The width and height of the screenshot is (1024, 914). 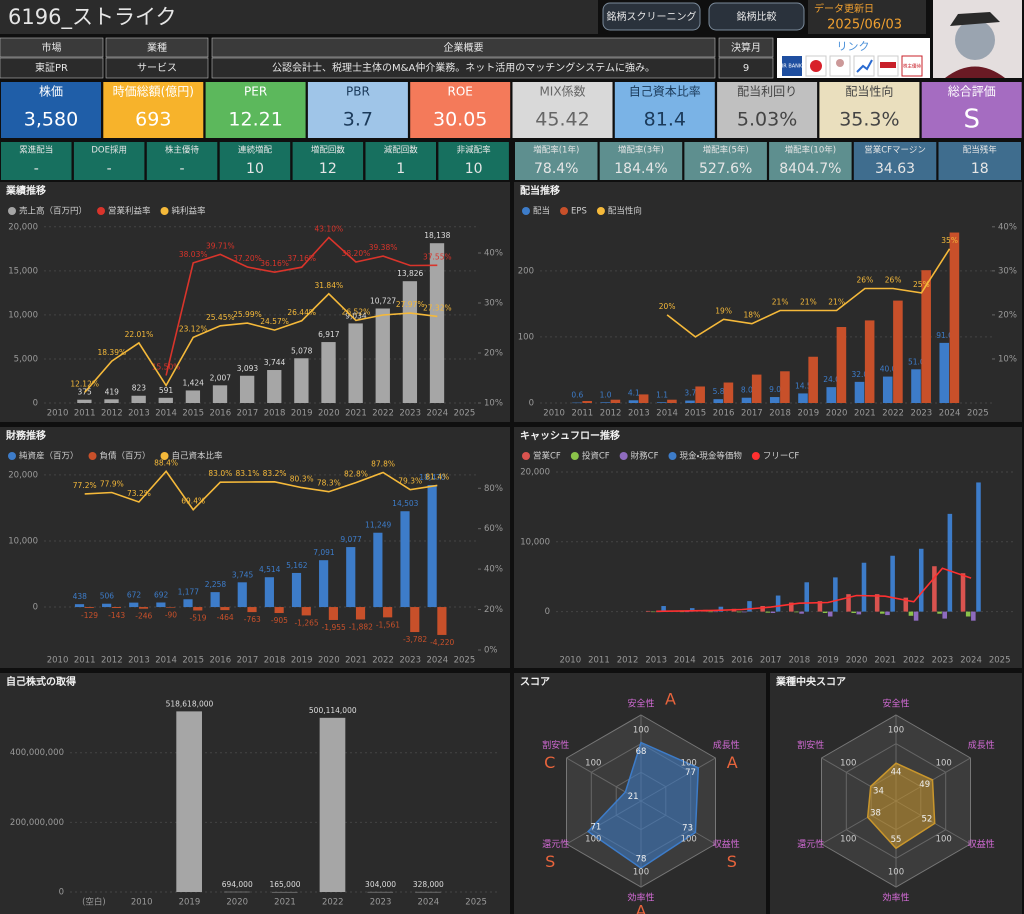 I want to click on legend-label: 現金・現金等価物, so click(x=710, y=456).